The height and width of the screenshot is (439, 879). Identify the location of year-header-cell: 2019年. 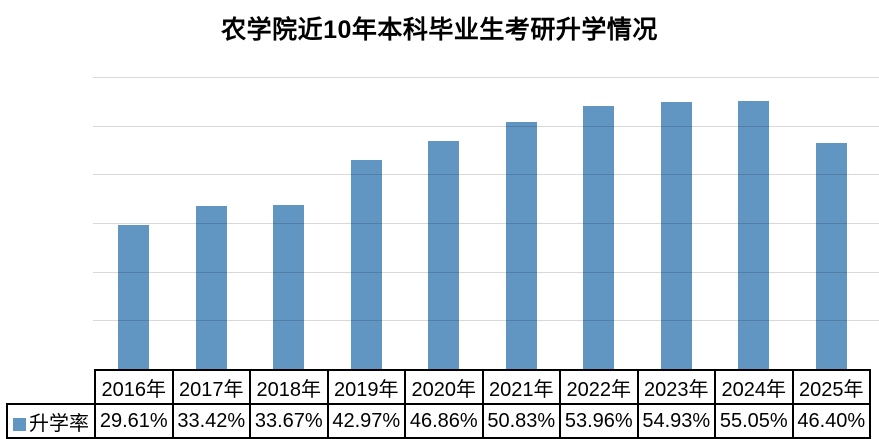
(366, 387).